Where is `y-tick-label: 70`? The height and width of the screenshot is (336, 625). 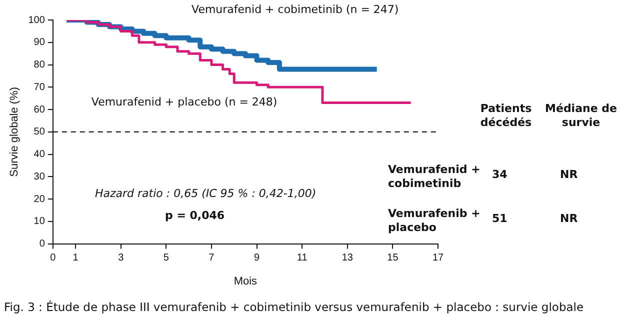
y-tick-label: 70 is located at coordinates (40, 87).